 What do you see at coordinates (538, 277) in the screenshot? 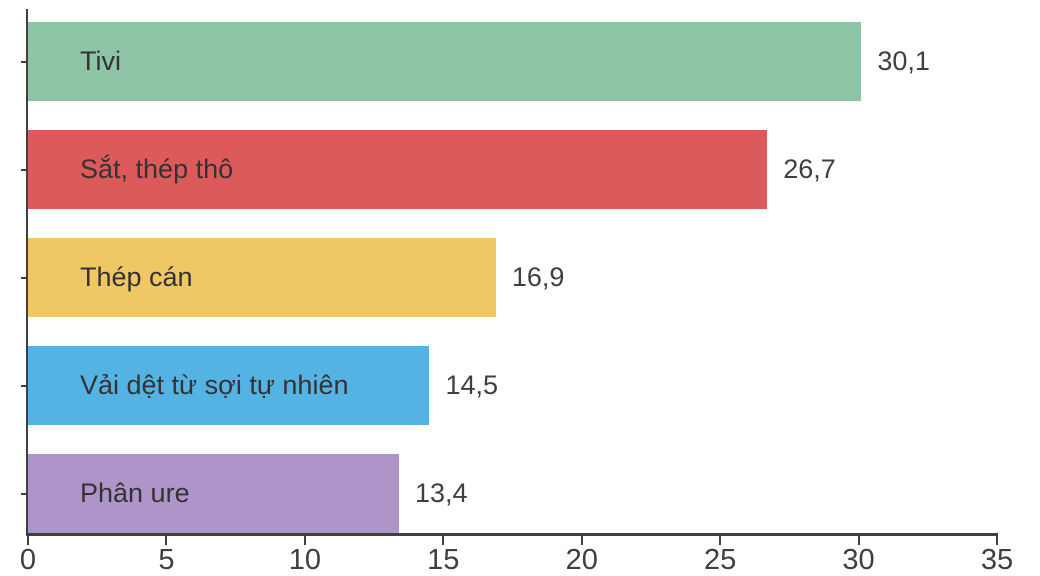
I see `bar-value-label: 16,9` at bounding box center [538, 277].